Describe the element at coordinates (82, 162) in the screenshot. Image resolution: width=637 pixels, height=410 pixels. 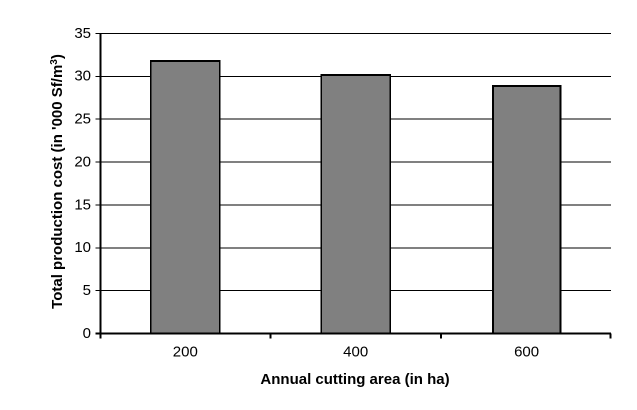
I see `svg-text: 20` at that location.